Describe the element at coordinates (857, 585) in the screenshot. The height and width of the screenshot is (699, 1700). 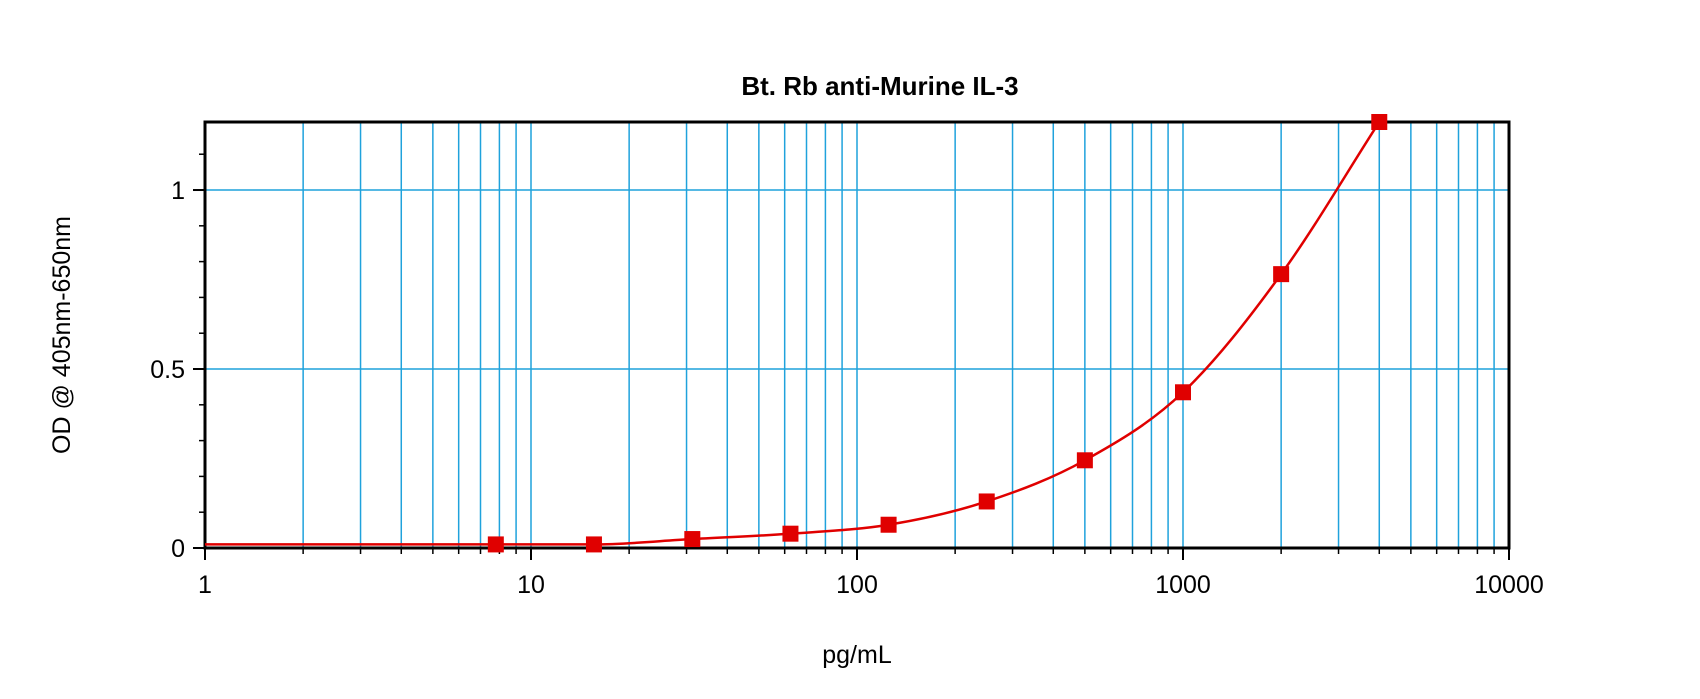
I see `x-tick-label: 100` at that location.